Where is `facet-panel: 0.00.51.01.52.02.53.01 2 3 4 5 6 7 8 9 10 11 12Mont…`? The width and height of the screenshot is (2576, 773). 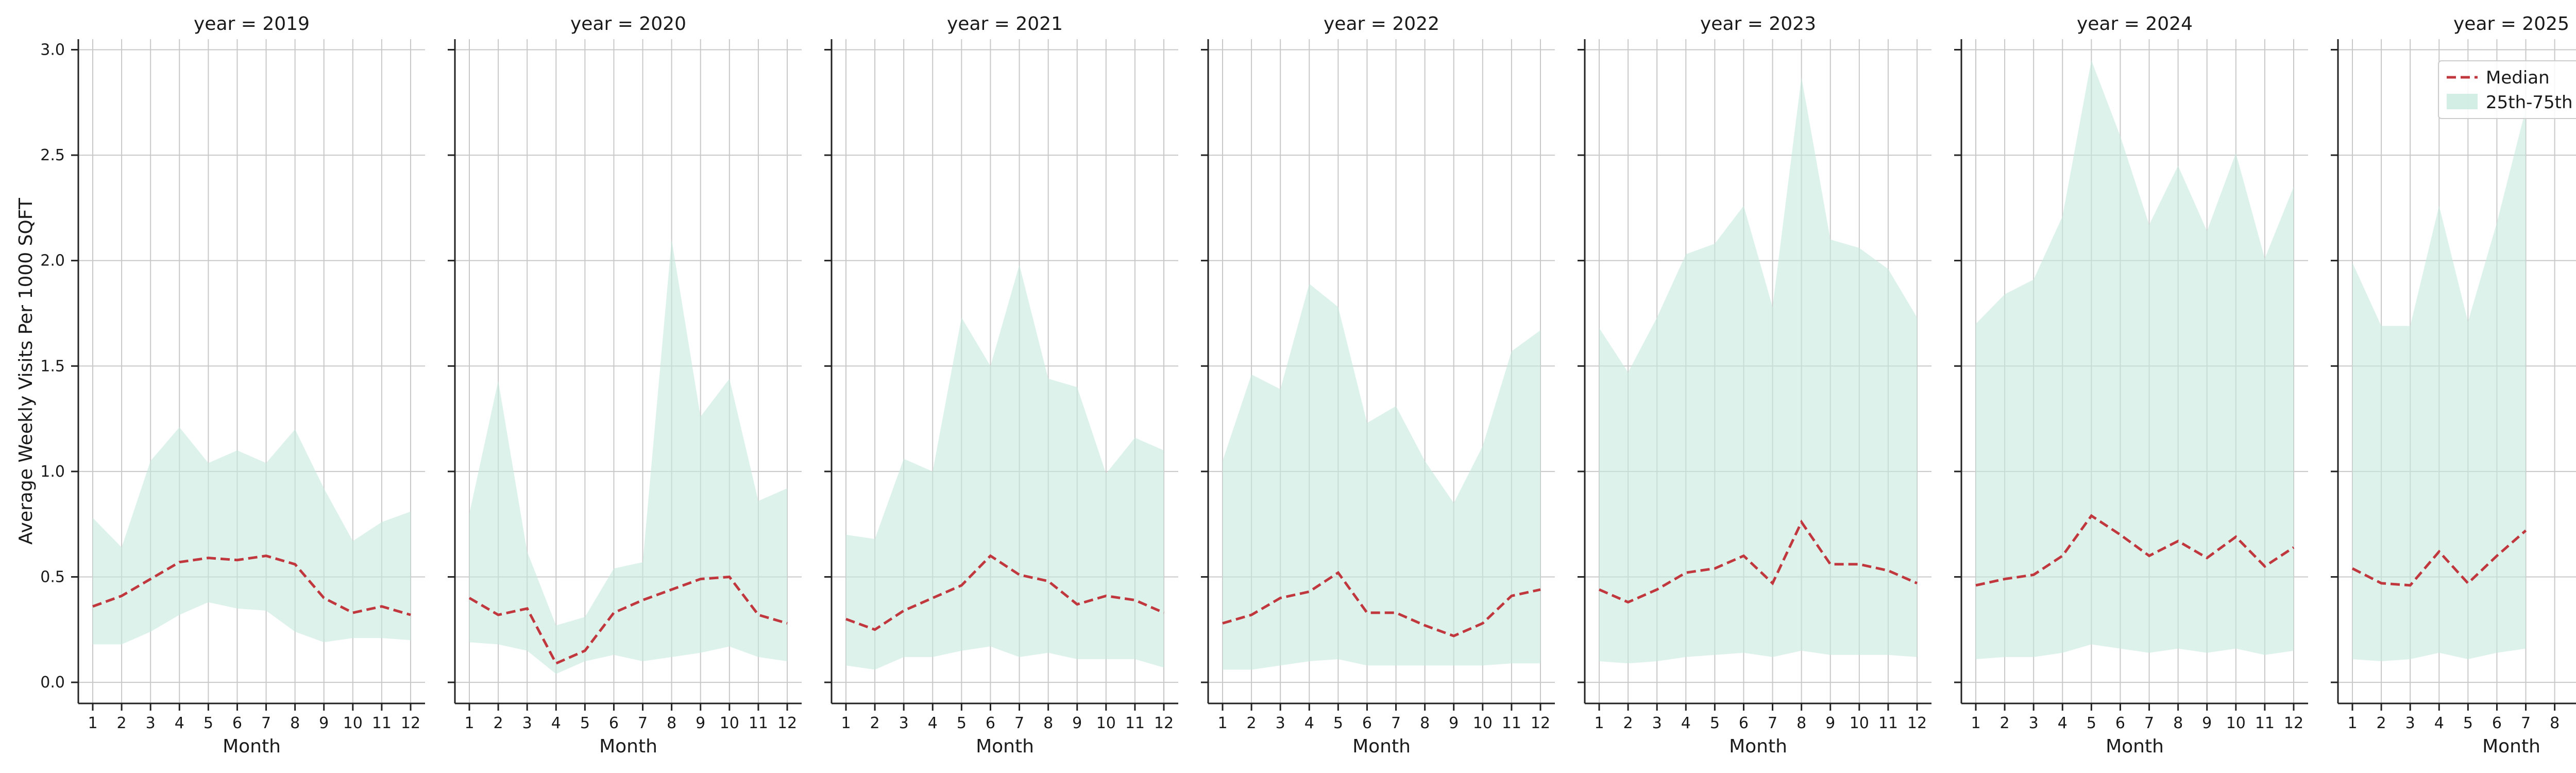 facet-panel: 0.00.51.01.52.02.53.01 2 3 4 5 6 7 8 9 10 11 12Mont… is located at coordinates (232, 385).